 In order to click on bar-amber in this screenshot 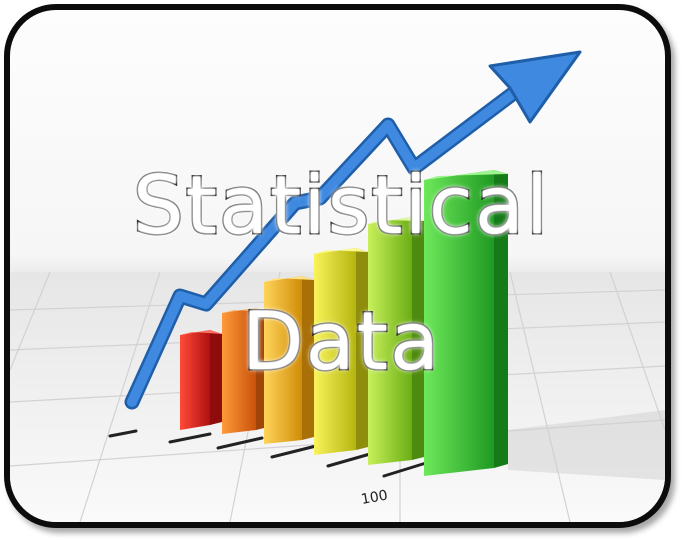, I will do `click(289, 360)`.